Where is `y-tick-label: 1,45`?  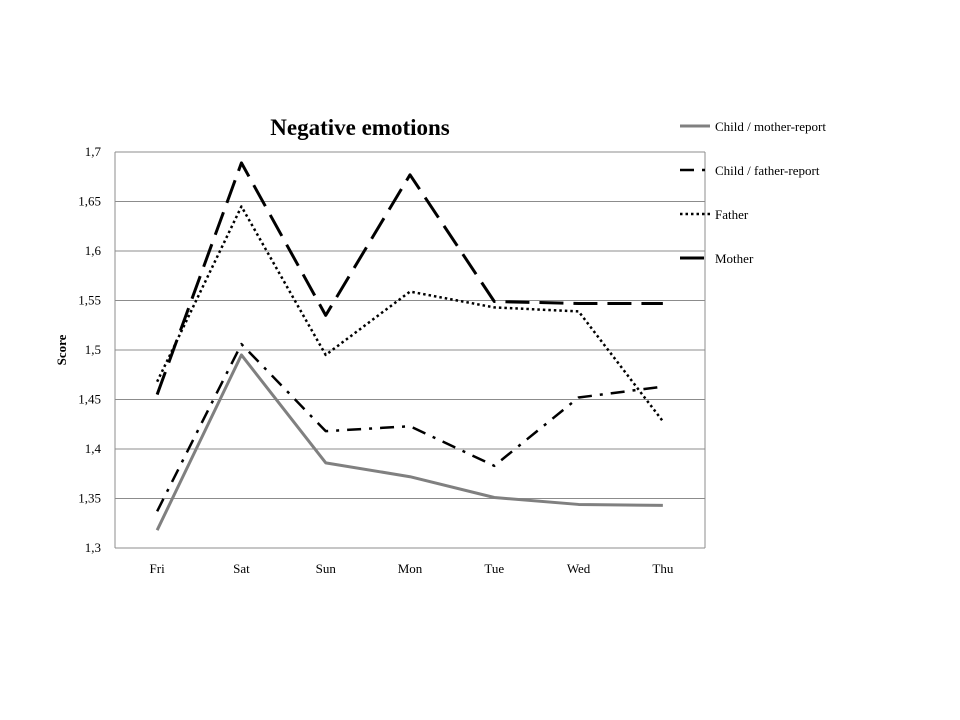
y-tick-label: 1,45 is located at coordinates (89, 399).